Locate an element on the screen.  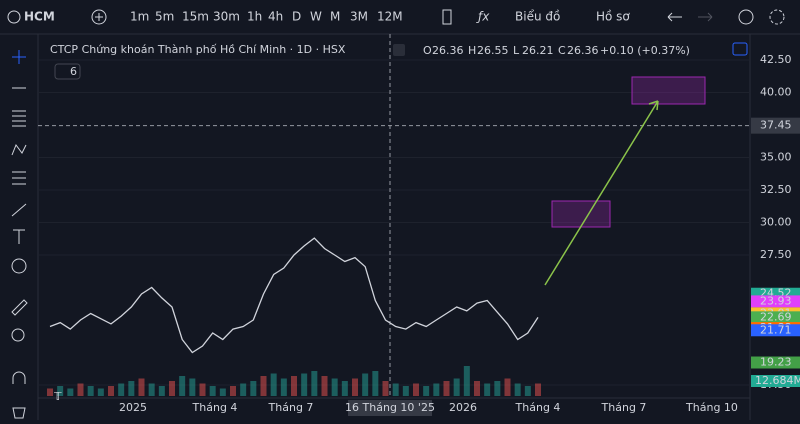
search-icon is located at coordinates (14, 17).